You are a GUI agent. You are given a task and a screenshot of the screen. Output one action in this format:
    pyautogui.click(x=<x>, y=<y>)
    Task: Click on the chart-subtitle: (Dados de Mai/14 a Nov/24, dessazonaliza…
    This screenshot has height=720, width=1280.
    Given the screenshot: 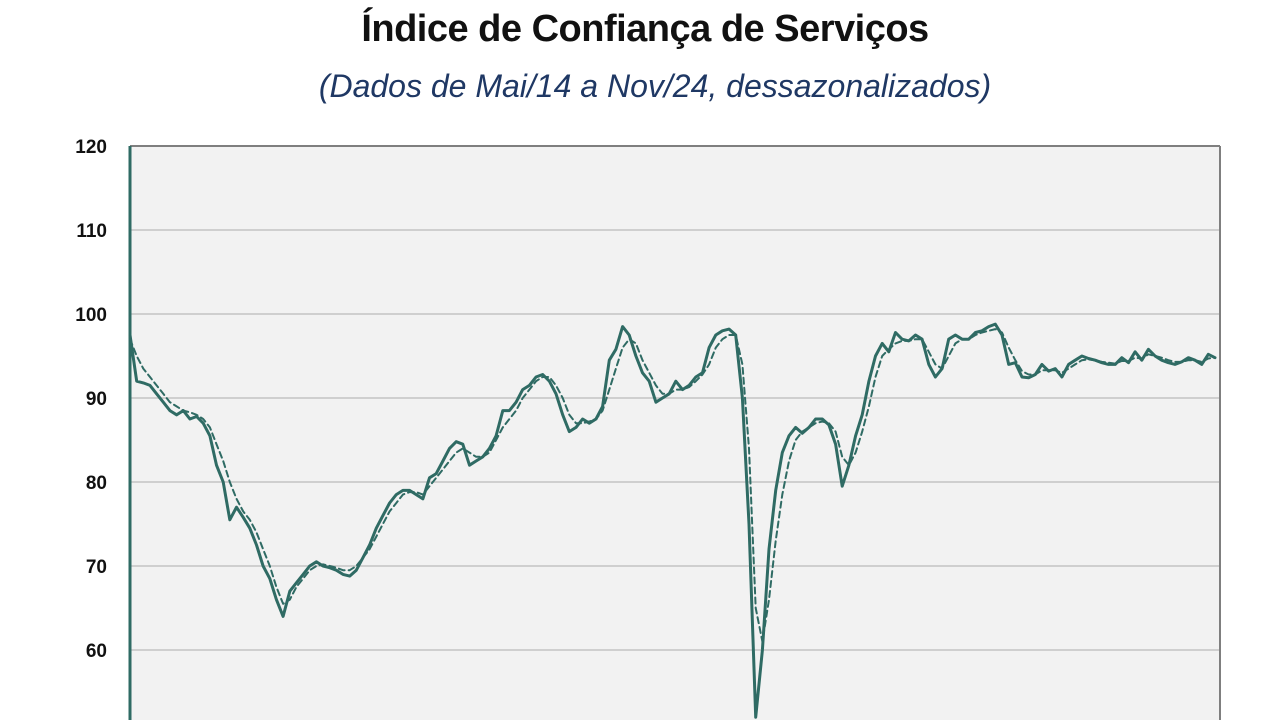 What is the action you would take?
    pyautogui.click(x=655, y=86)
    